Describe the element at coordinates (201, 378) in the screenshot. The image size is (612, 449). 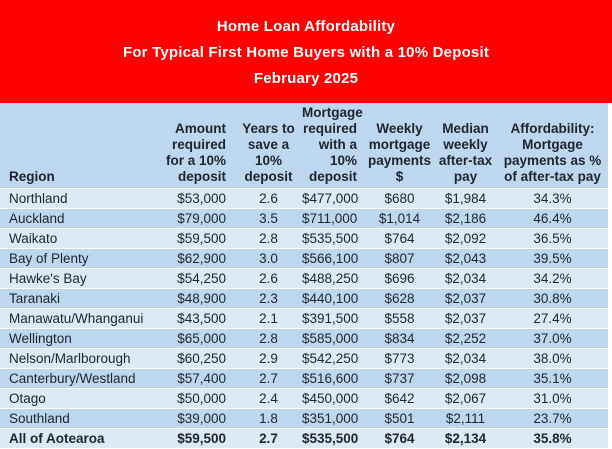
I see `value-cell: $57,400` at that location.